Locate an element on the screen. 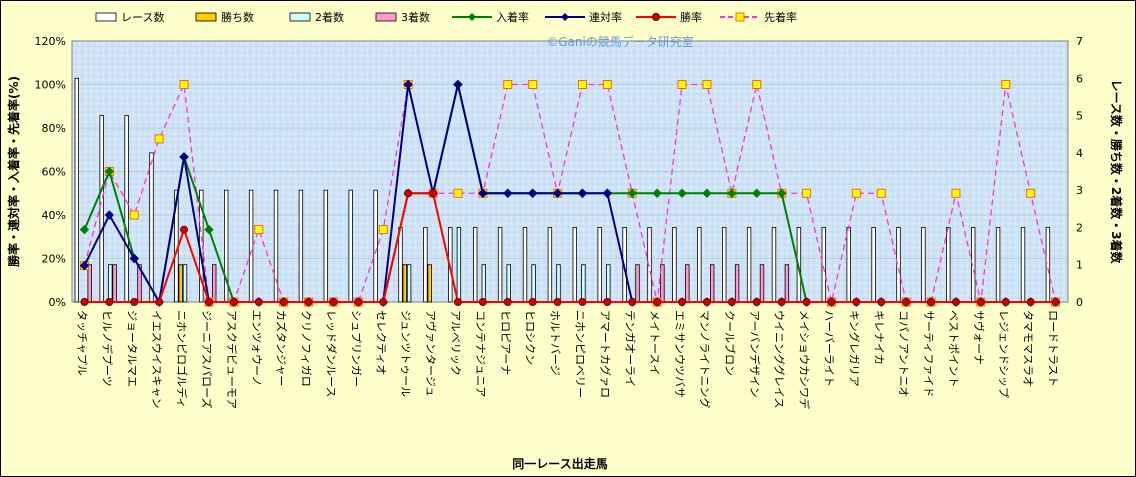 The width and height of the screenshot is (1136, 477). category-label-text: セレクティオ is located at coordinates (380, 342).